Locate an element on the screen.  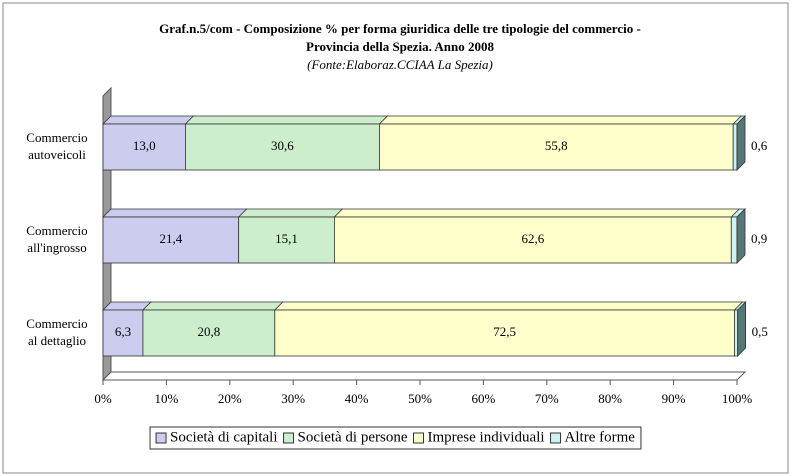
data-label: 21,4 is located at coordinates (170, 238).